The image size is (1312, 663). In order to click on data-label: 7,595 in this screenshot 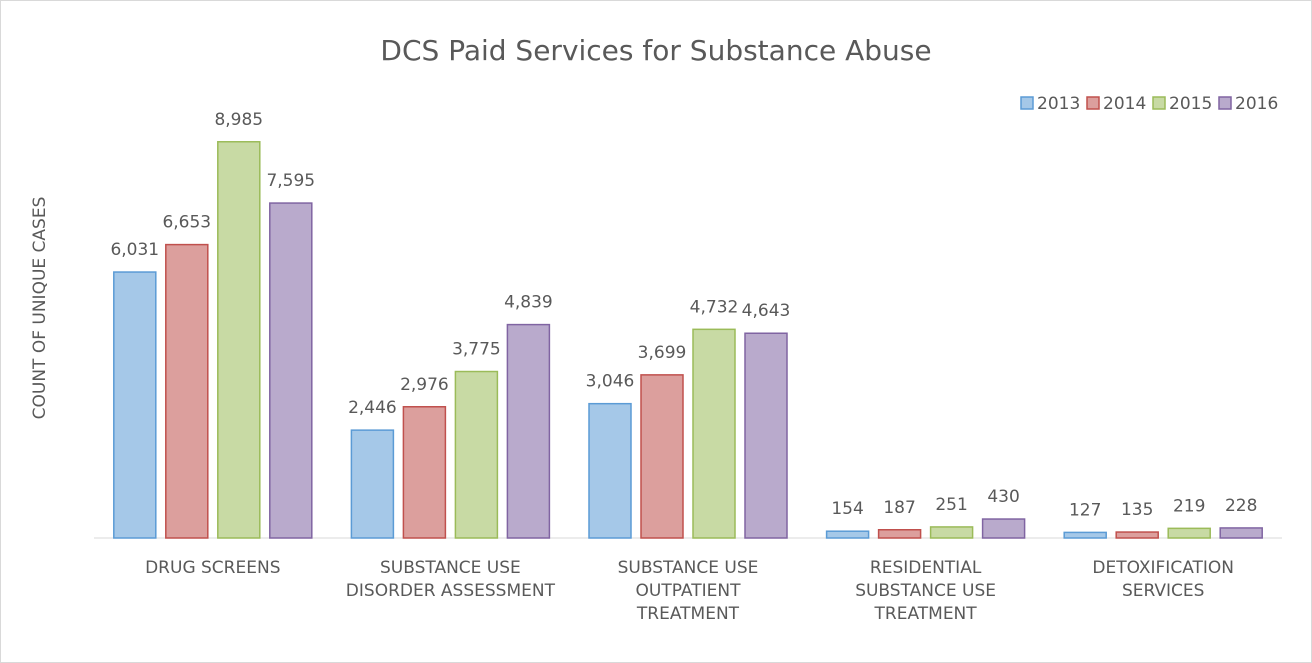, I will do `click(290, 181)`.